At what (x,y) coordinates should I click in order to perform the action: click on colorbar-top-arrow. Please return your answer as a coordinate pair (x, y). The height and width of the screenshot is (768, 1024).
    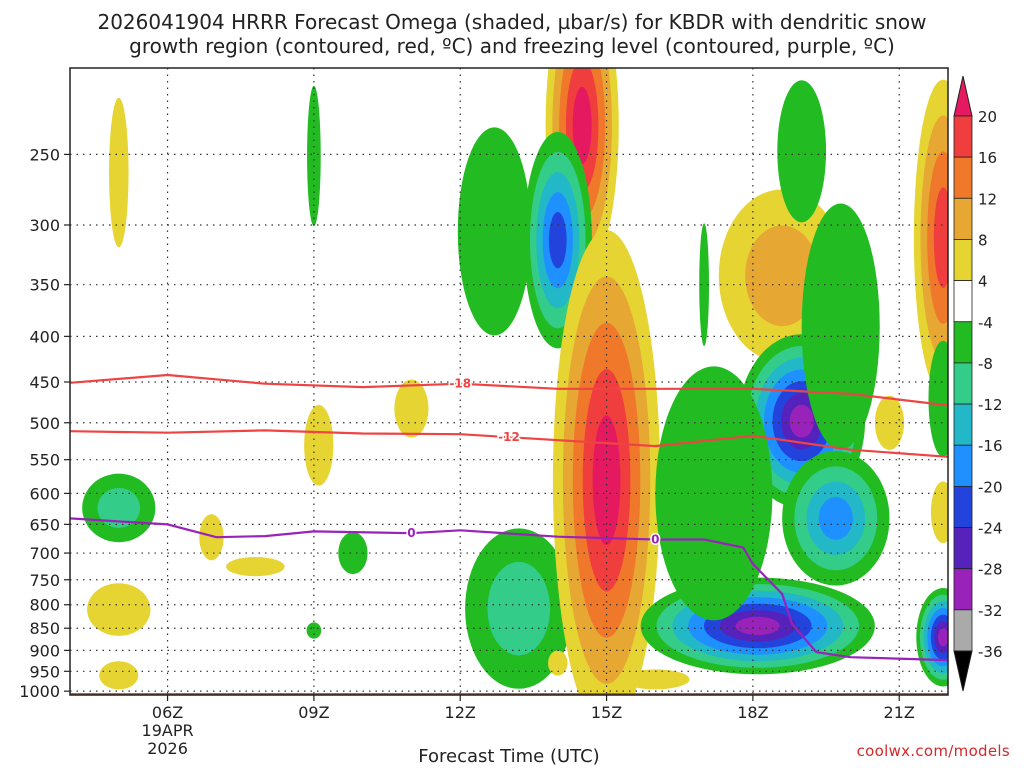
    Looking at the image, I should click on (963, 96).